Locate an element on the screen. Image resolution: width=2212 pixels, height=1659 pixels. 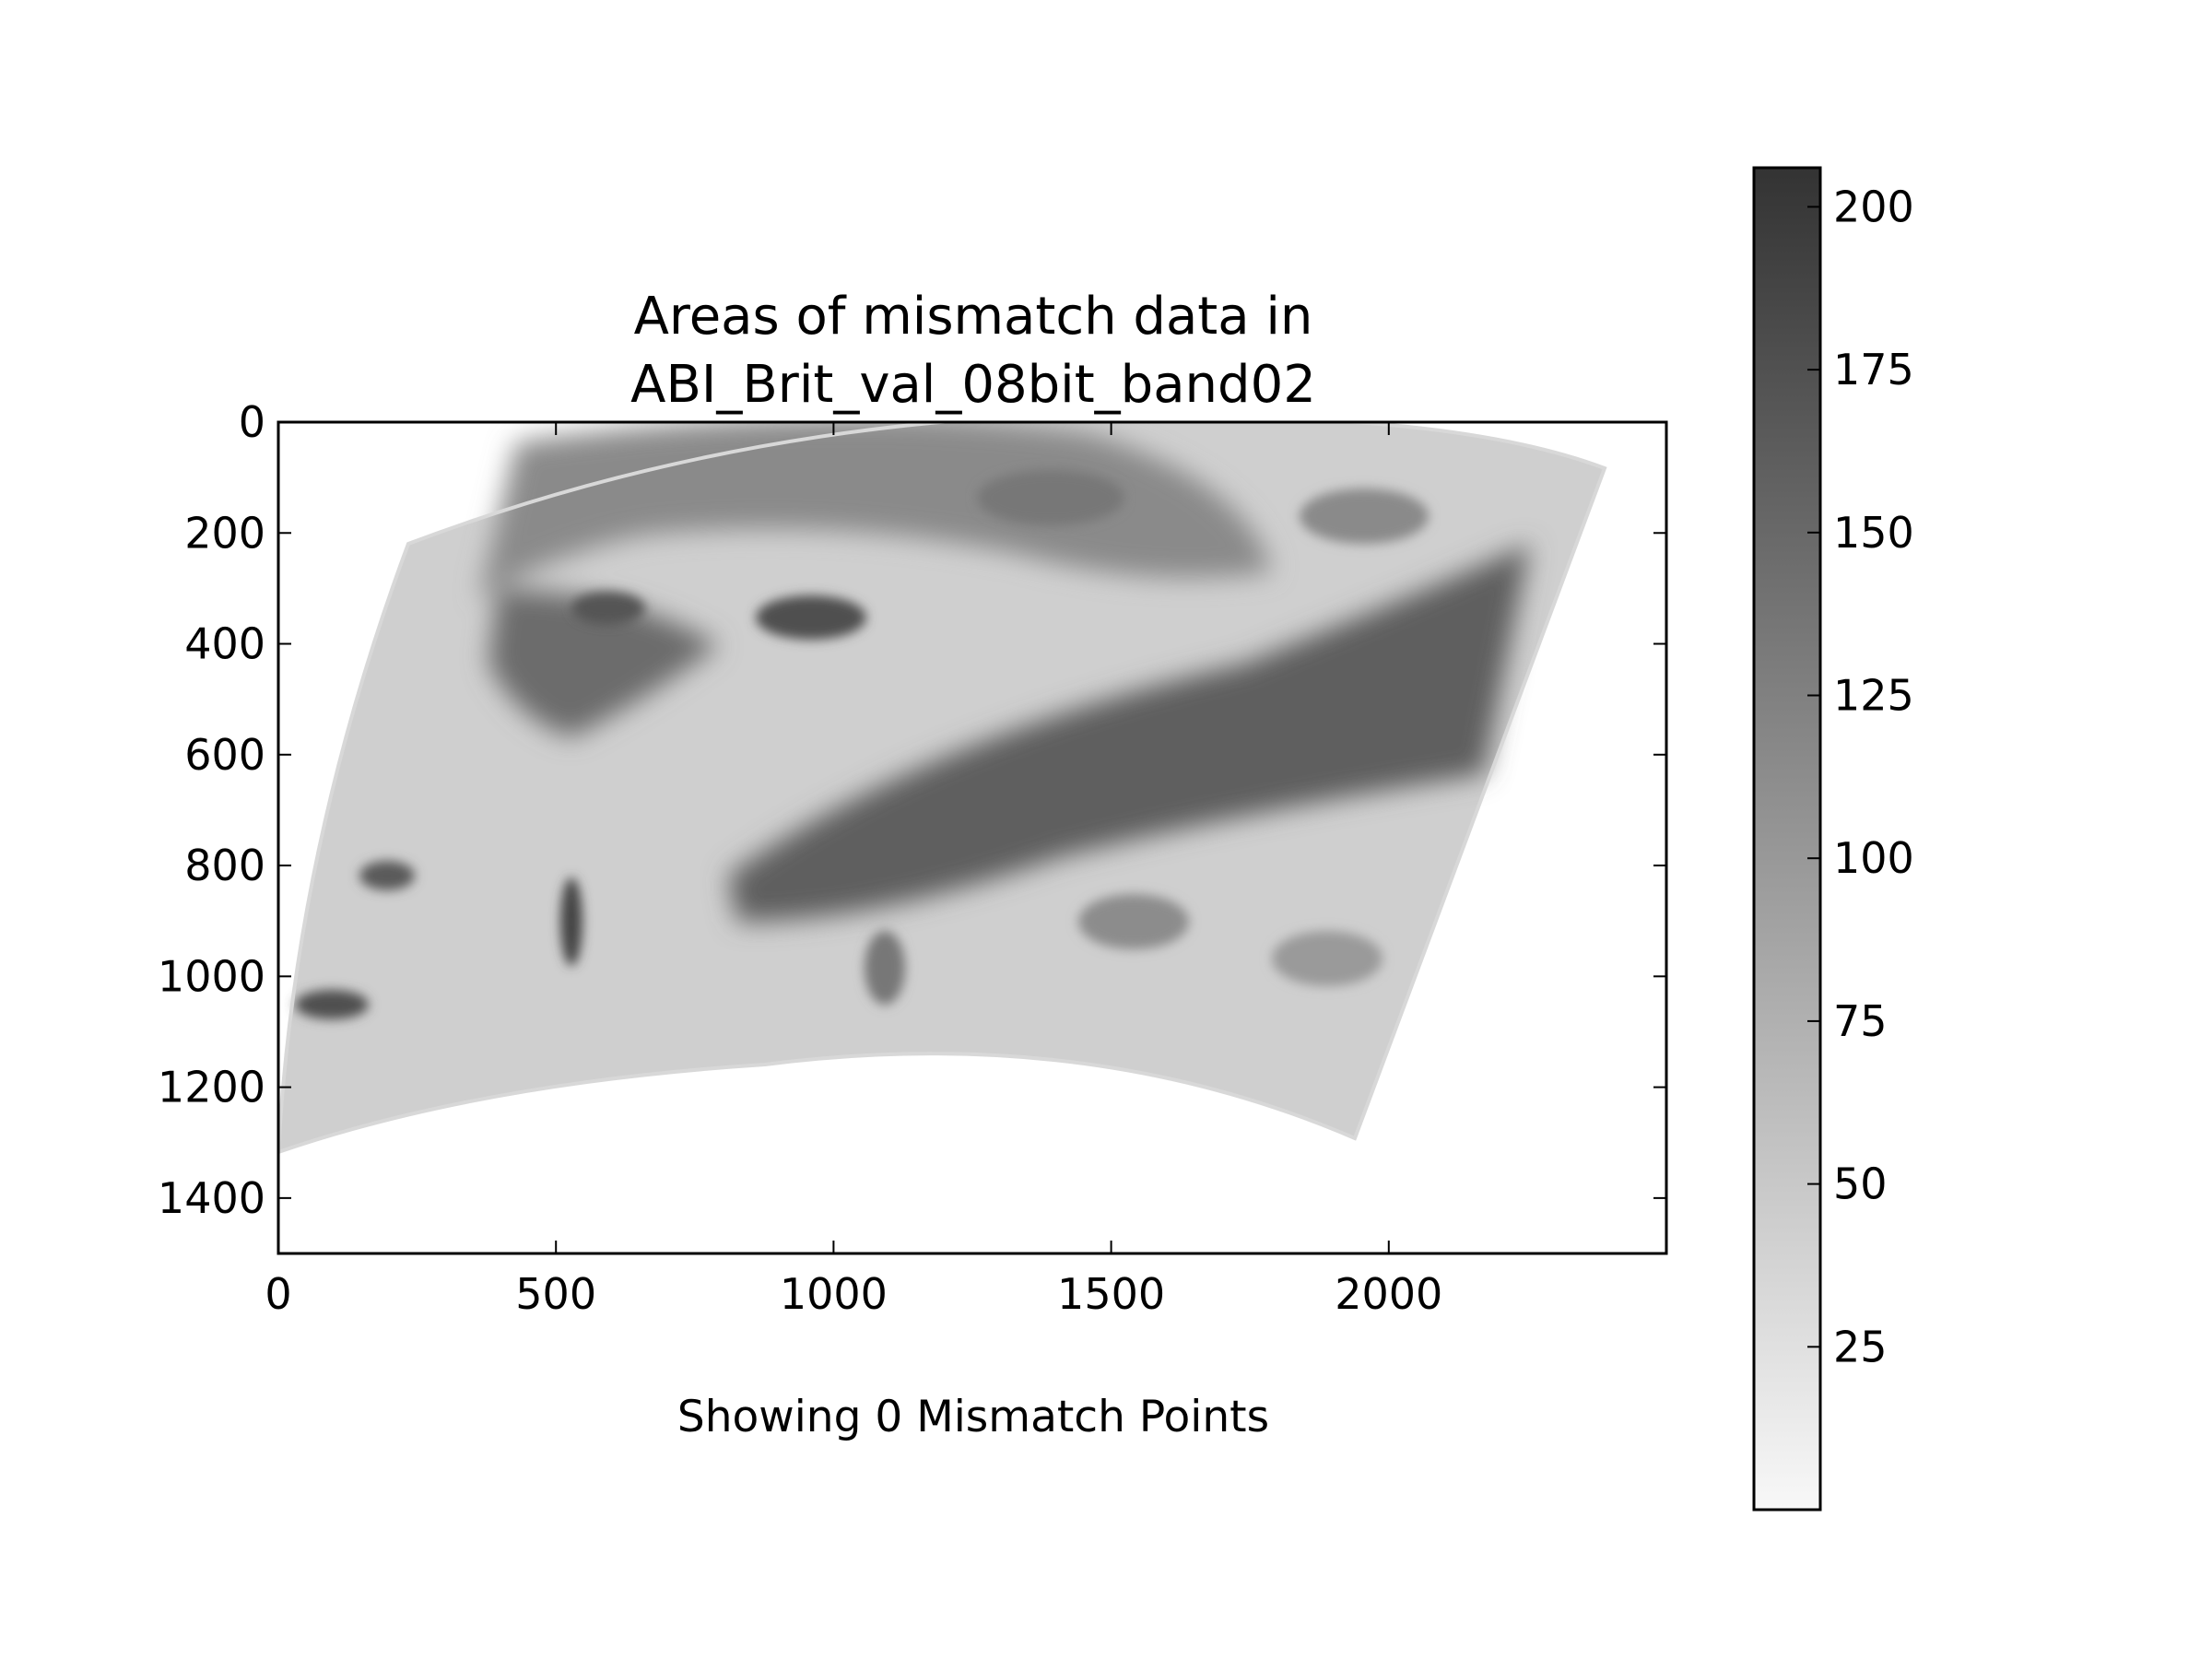
colorbar-tick-label: 200 is located at coordinates (1873, 206).